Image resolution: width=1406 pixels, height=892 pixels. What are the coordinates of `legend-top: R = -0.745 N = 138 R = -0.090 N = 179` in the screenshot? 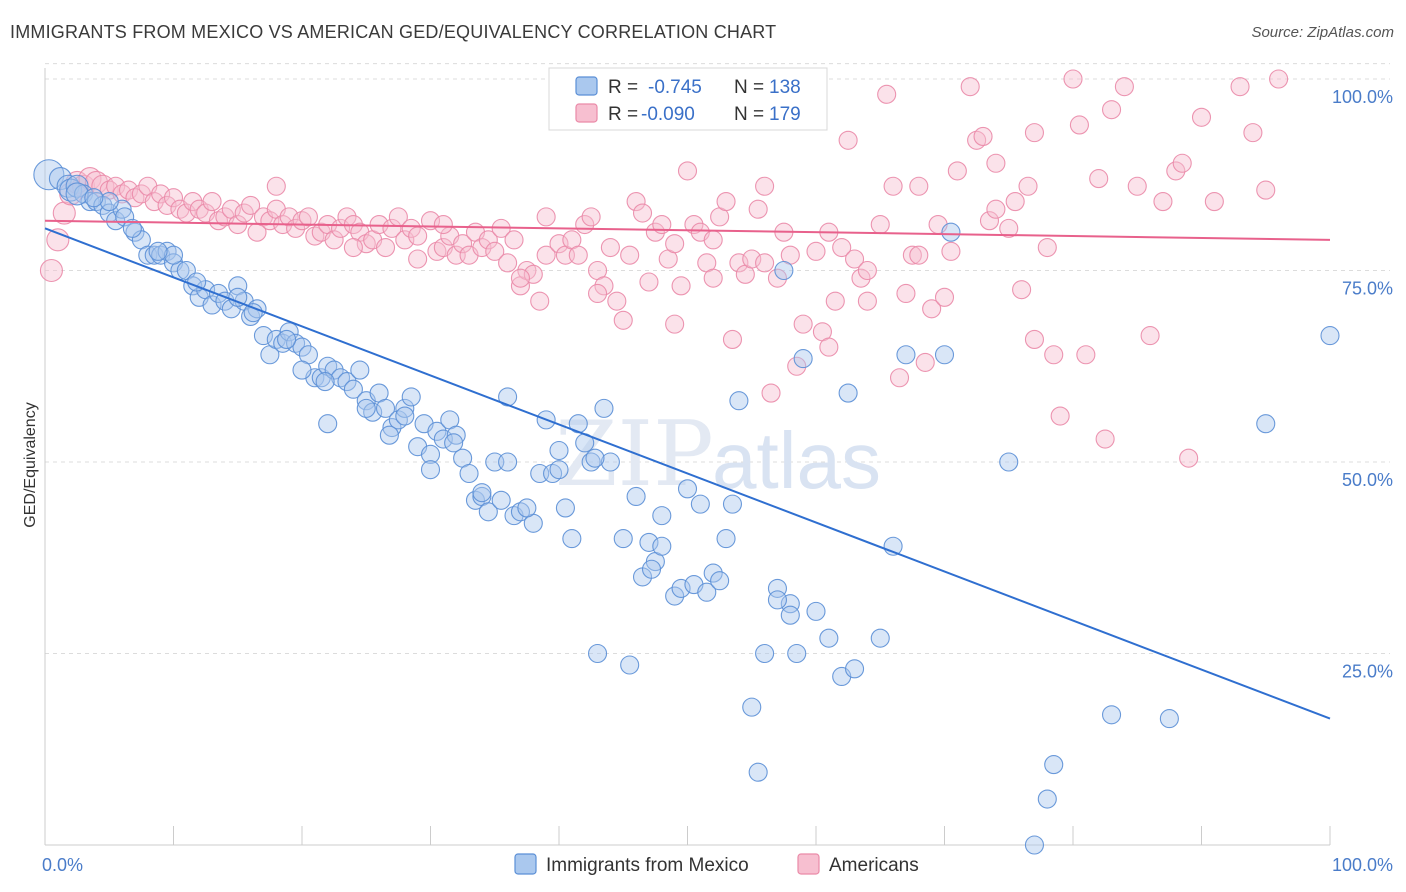 It's located at (688, 99).